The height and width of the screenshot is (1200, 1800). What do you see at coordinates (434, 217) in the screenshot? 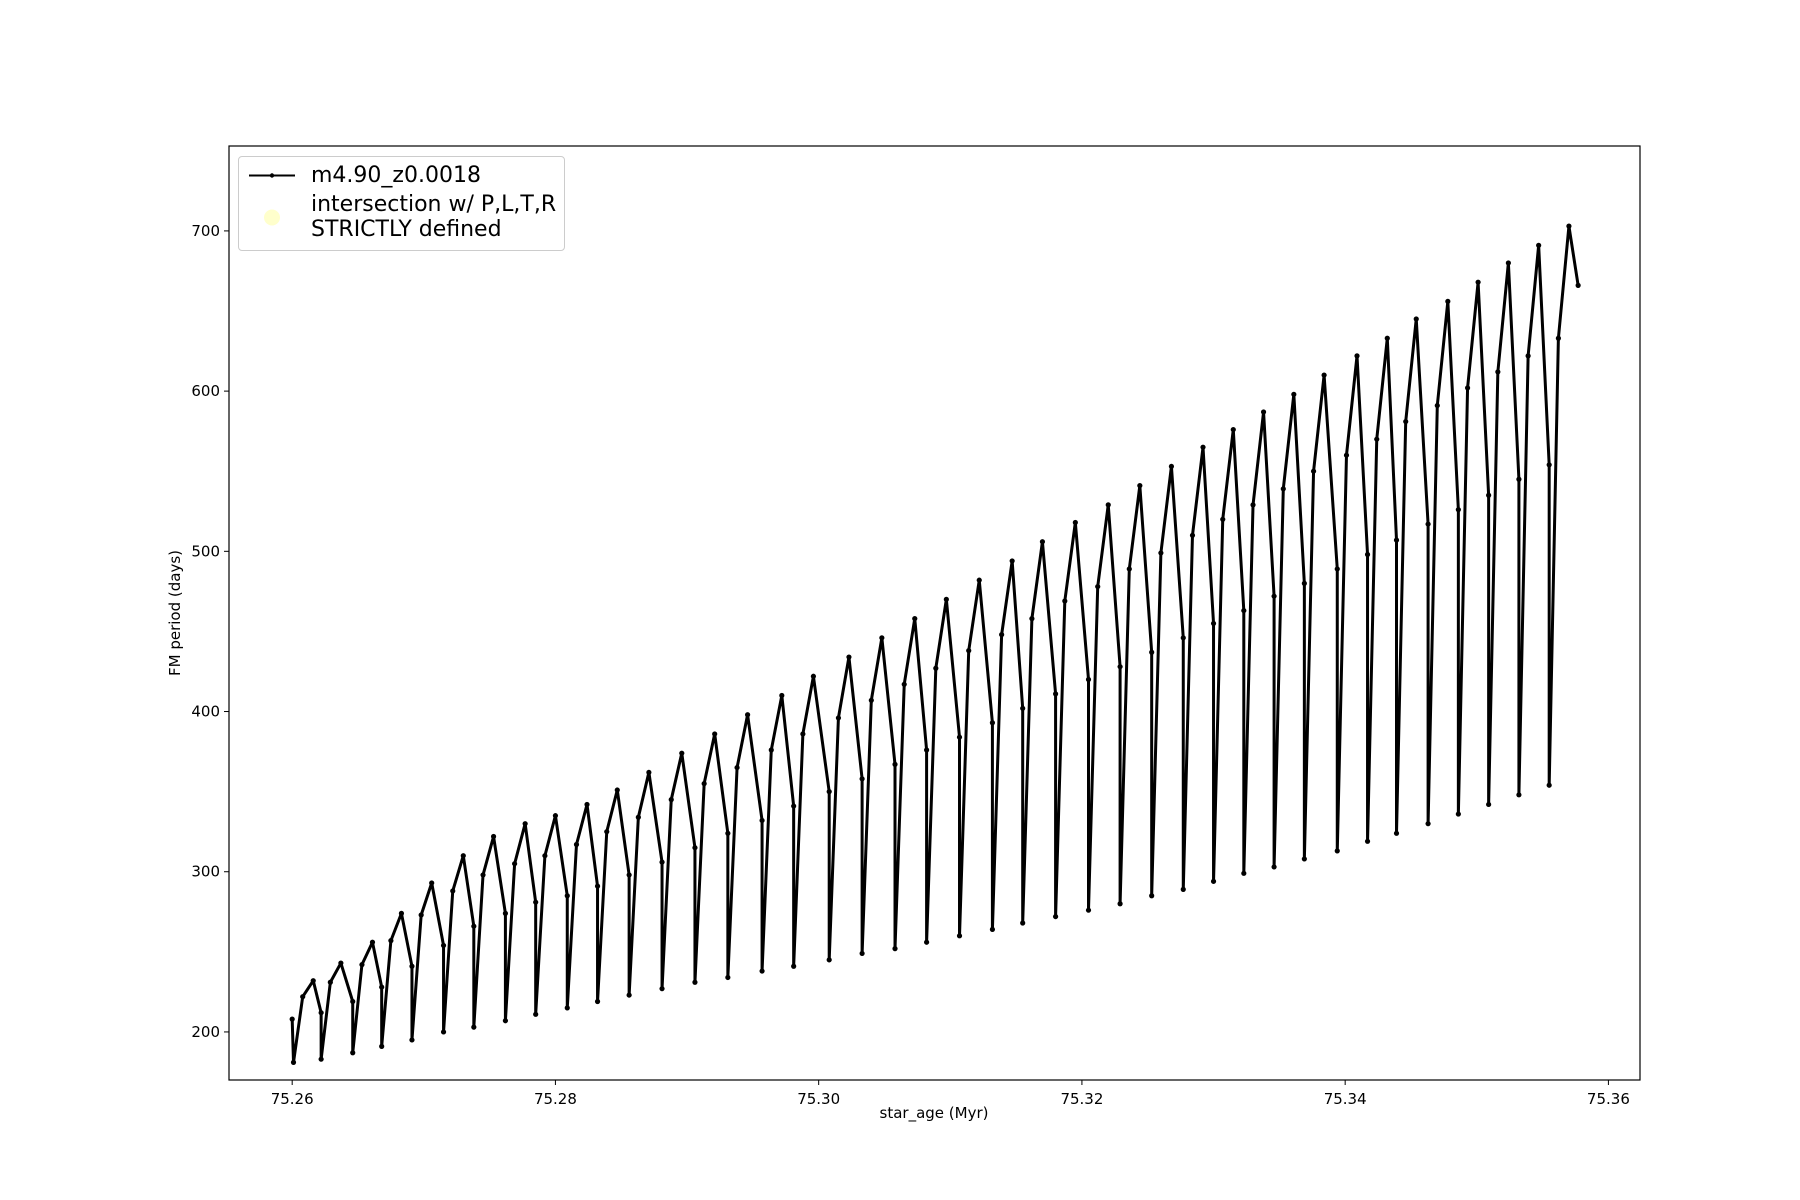
I see `legend-label: intersection w/ P,L,T,R STRICTLY defined` at bounding box center [434, 217].